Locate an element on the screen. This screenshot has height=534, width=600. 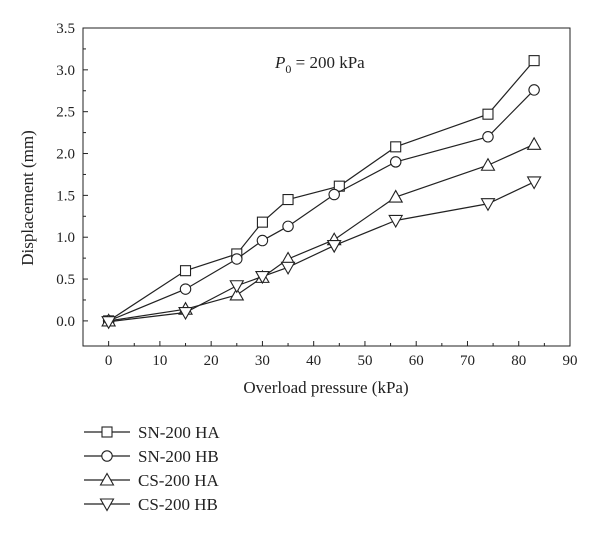
x-tick-label: 80 is located at coordinates (518, 361).